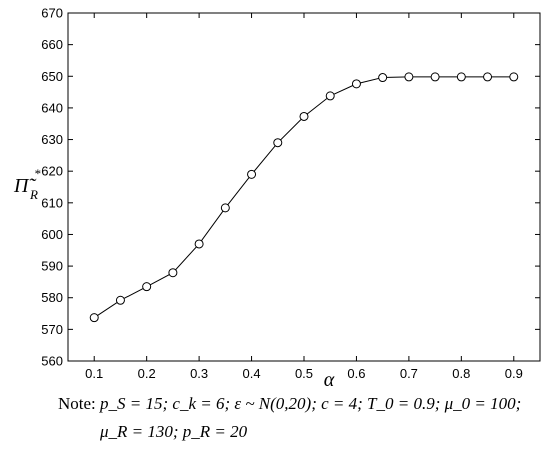 This screenshot has width=550, height=455. What do you see at coordinates (174, 431) in the screenshot?
I see `note-line-2: μ_R = 130; p_R = 20` at bounding box center [174, 431].